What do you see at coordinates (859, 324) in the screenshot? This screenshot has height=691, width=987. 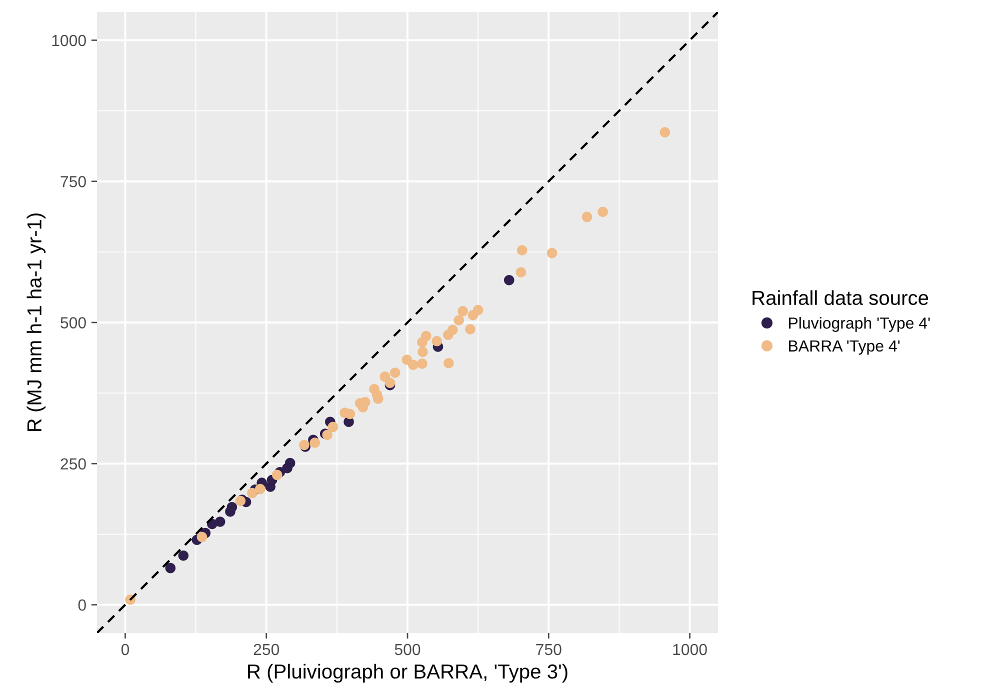 I see `legend-label: Pluviograph 'Type 4'` at bounding box center [859, 324].